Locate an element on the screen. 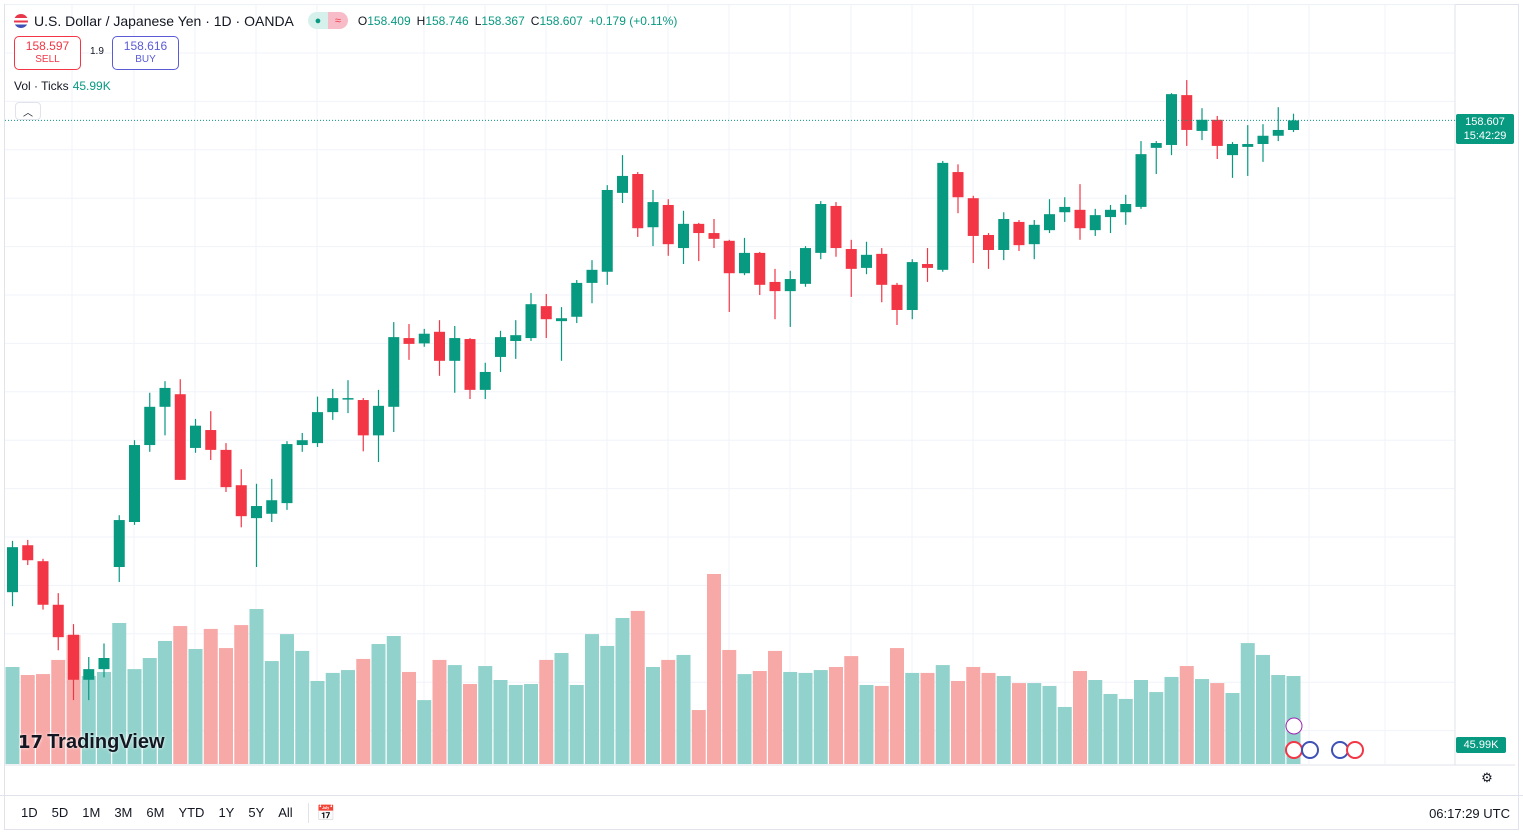 This screenshot has width=1523, height=838. range-1y: 1Y is located at coordinates (226, 812).